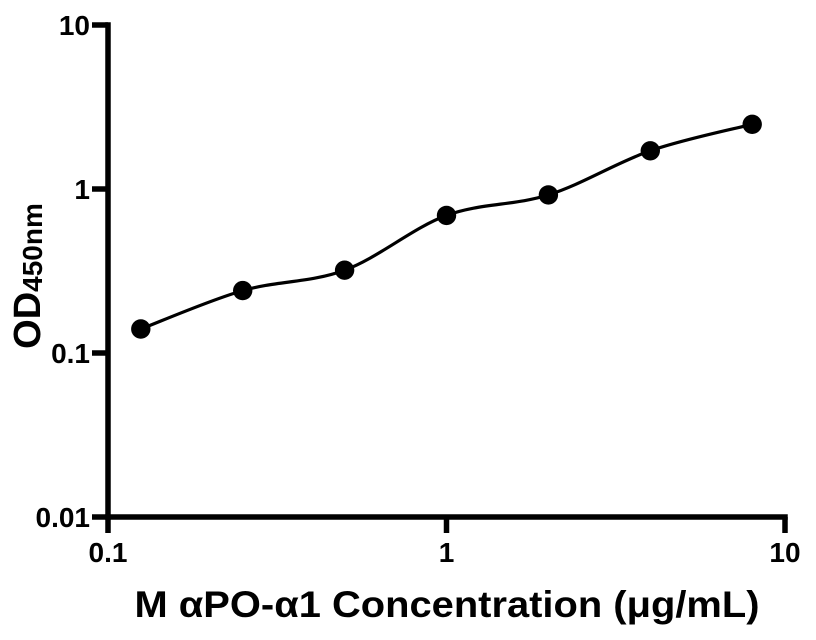 The image size is (816, 640). I want to click on y-axis-title-subscript: 450nm, so click(32, 247).